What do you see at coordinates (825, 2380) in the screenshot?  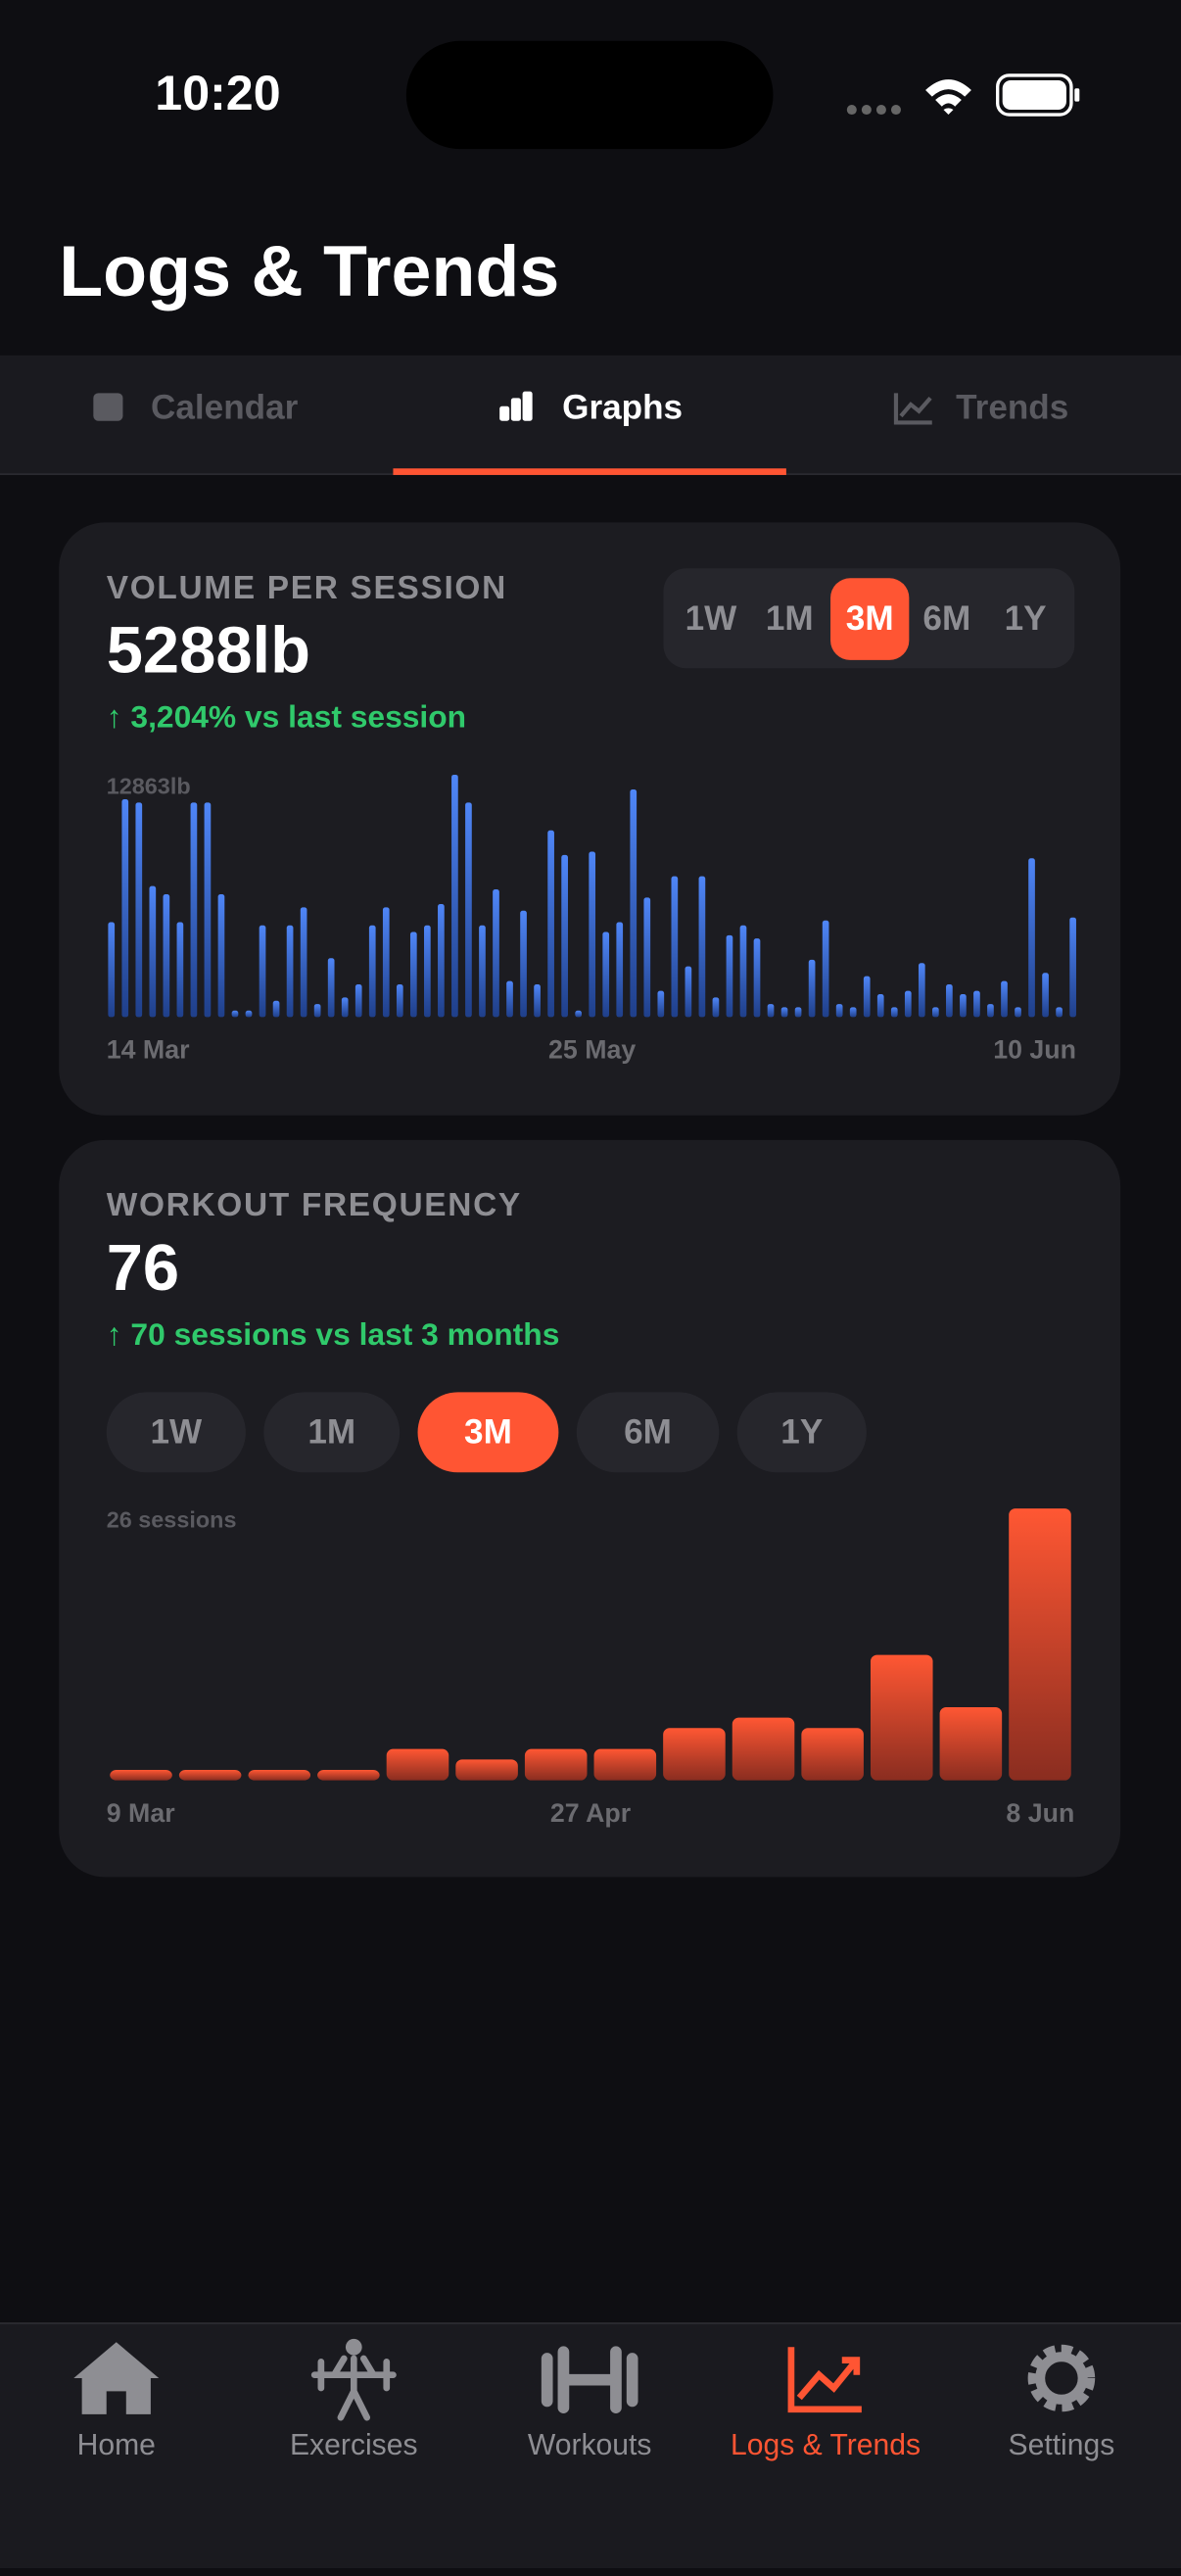 I see `trends-icon` at bounding box center [825, 2380].